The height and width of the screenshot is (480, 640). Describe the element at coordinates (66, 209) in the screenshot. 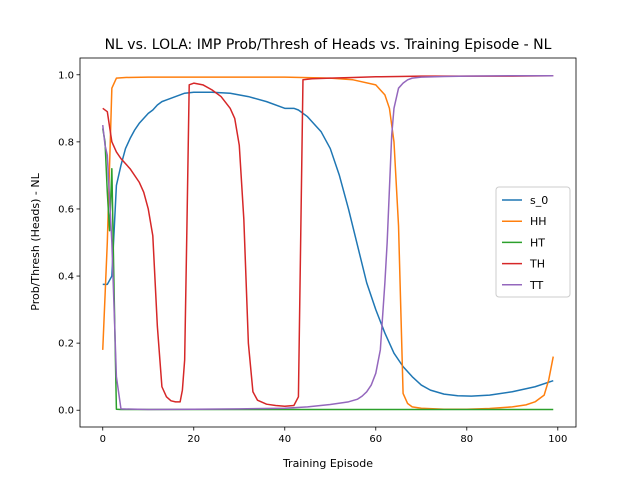

I see `y-tick-label: 0.6` at that location.